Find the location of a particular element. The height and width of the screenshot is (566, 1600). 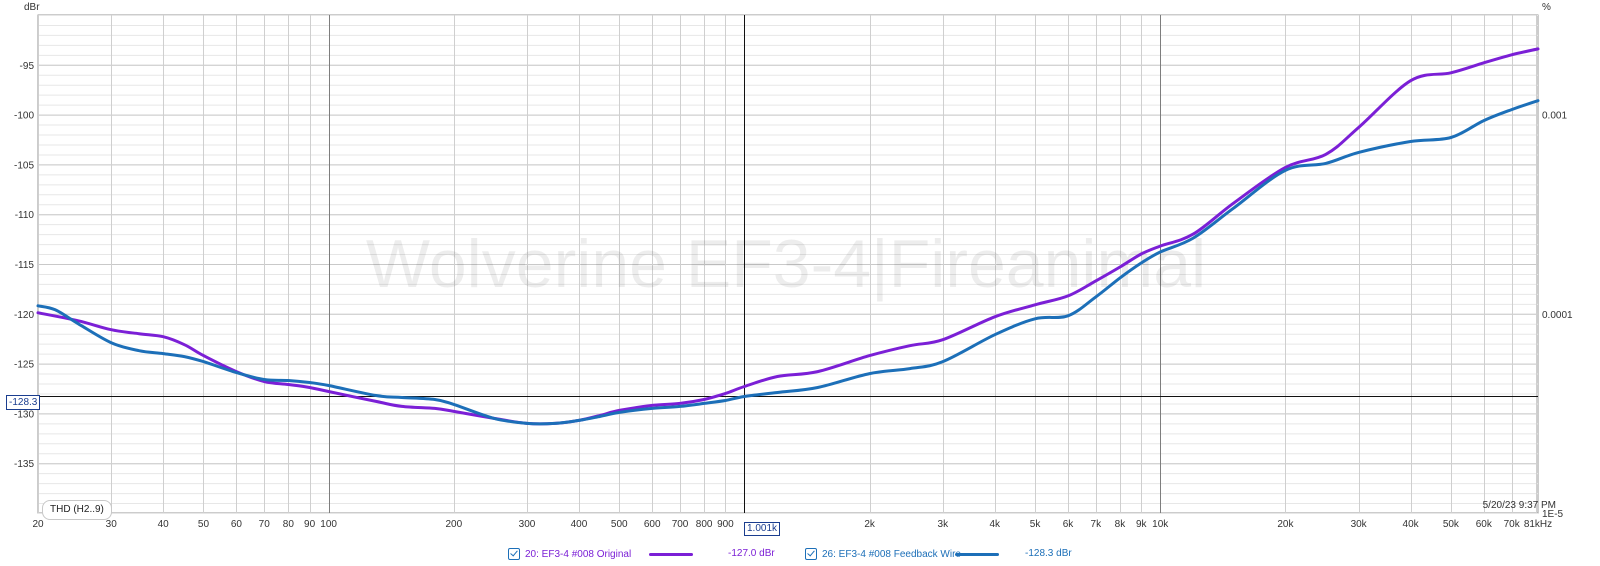

right-tick-label: 1E-5 is located at coordinates (1553, 514).